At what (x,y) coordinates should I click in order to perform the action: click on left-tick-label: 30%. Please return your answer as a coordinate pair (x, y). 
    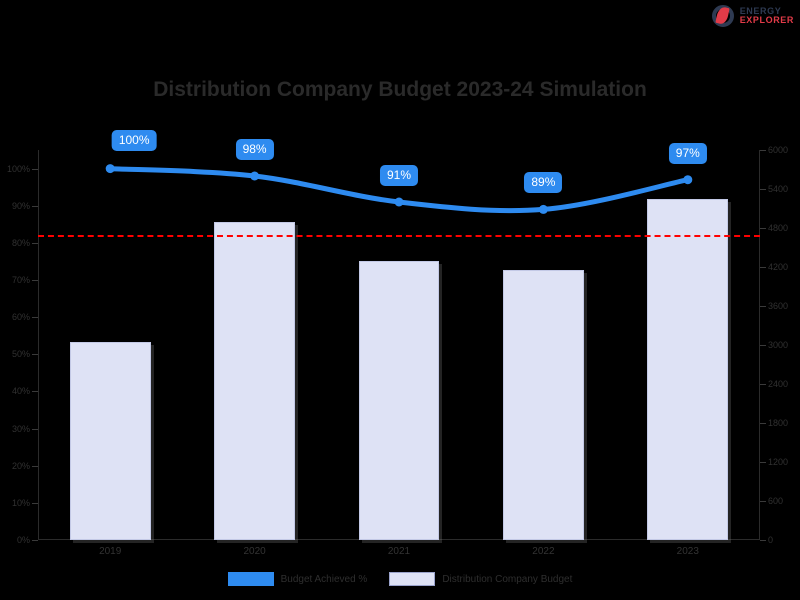
    Looking at the image, I should click on (20, 428).